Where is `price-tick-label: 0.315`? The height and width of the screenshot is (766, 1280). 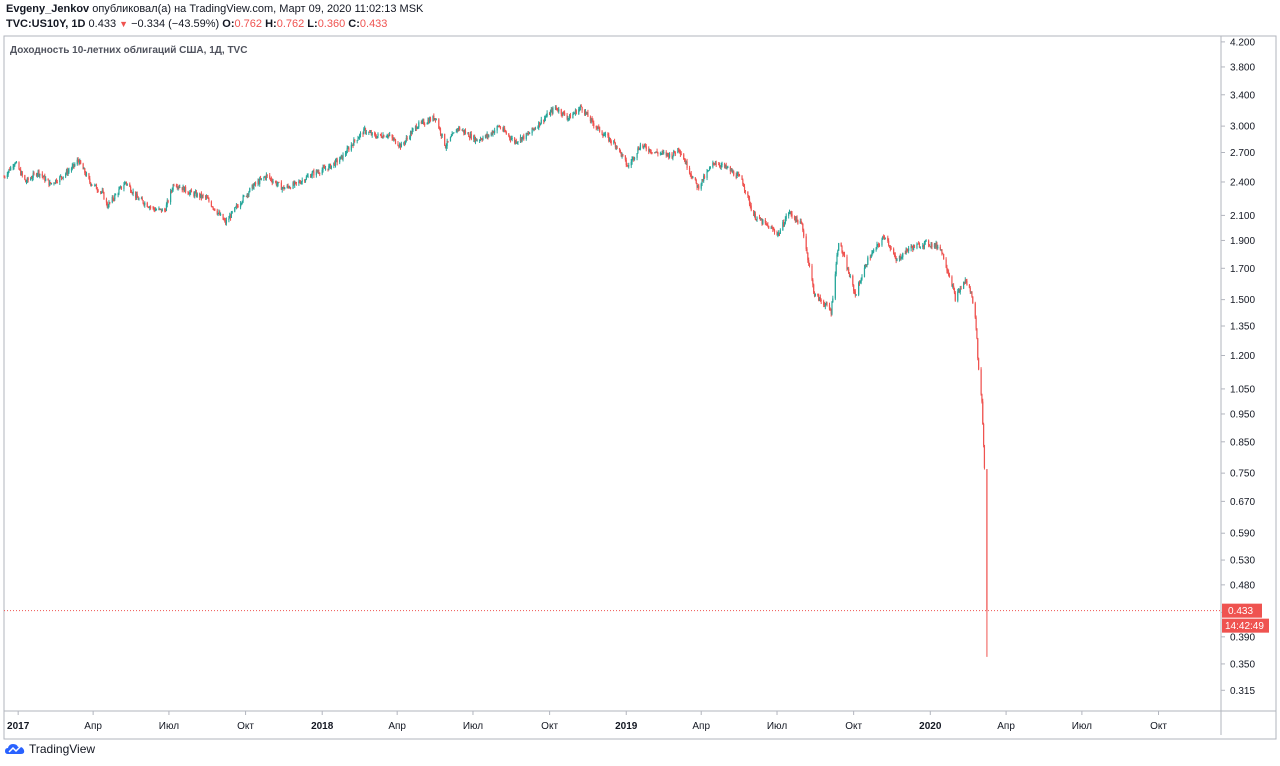 price-tick-label: 0.315 is located at coordinates (1242, 691).